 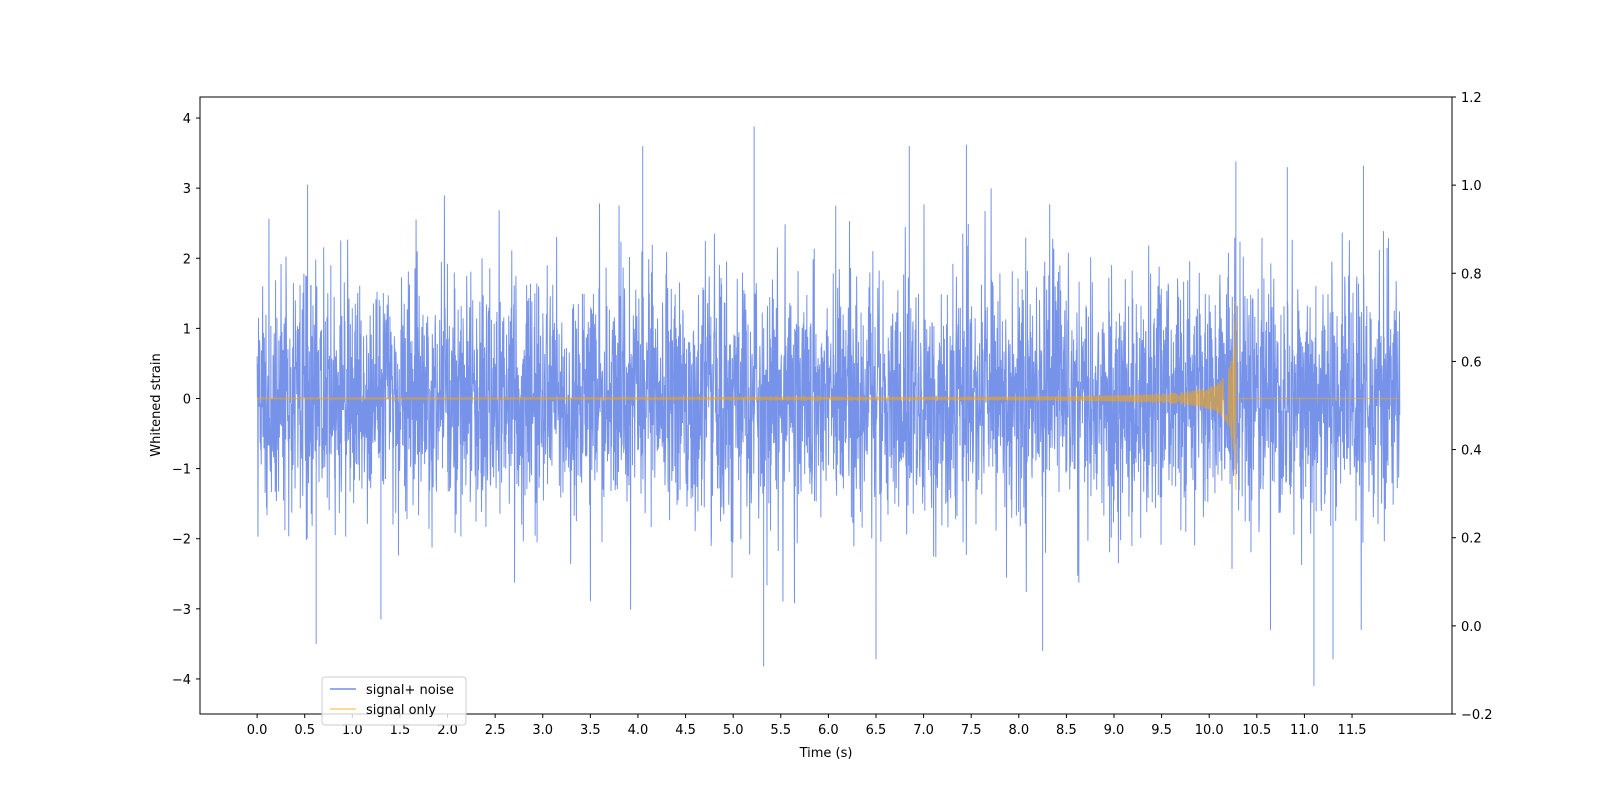 What do you see at coordinates (257, 730) in the screenshot?
I see `x-tick-label: 0.0` at bounding box center [257, 730].